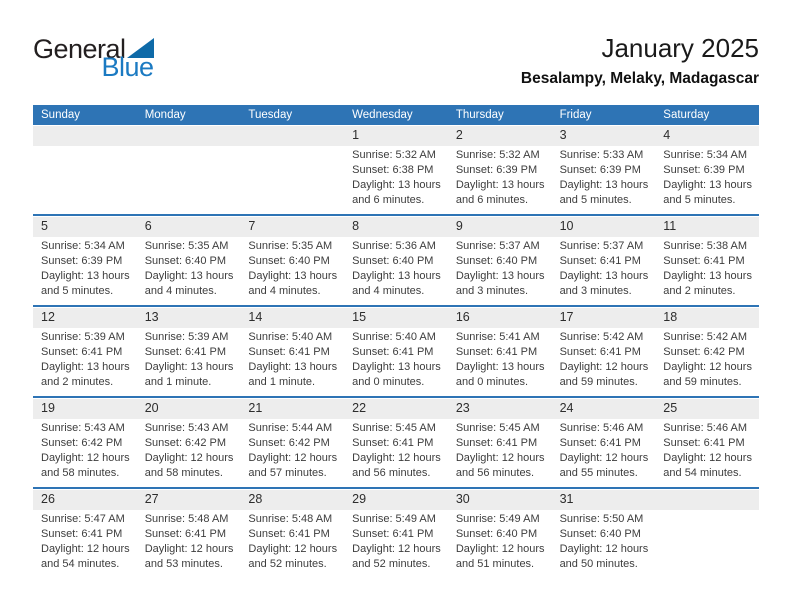 The height and width of the screenshot is (612, 792). Describe the element at coordinates (604, 465) in the screenshot. I see `daylight-text: Daylight: 12 hours and 55 minutes.` at that location.